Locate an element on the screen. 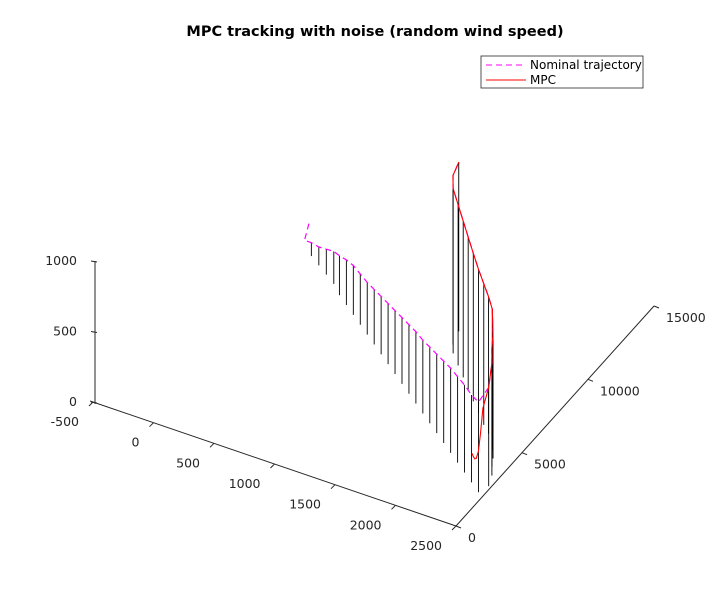 The image size is (724, 589). y-tick-label: 5000 is located at coordinates (550, 464).